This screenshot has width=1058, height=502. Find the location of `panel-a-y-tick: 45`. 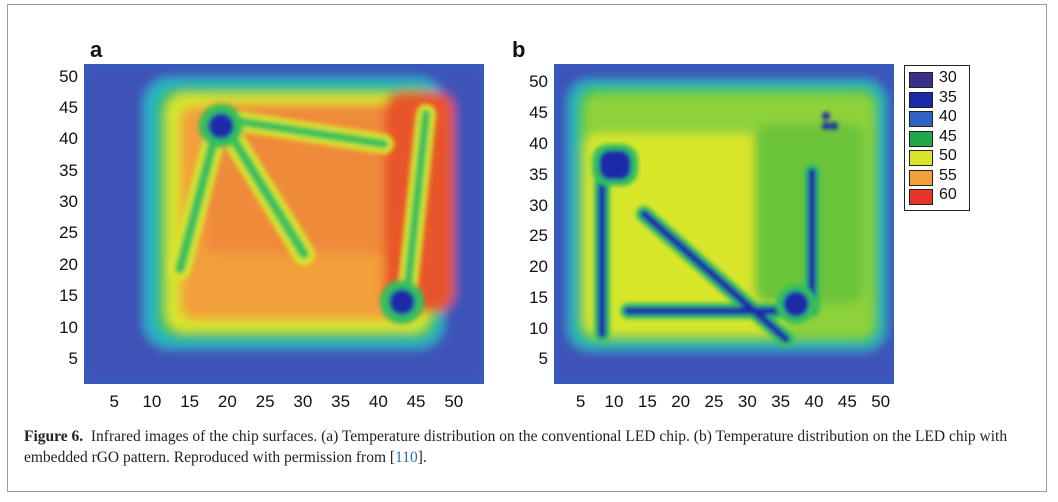

panel-a-y-tick: 45 is located at coordinates (68, 107).